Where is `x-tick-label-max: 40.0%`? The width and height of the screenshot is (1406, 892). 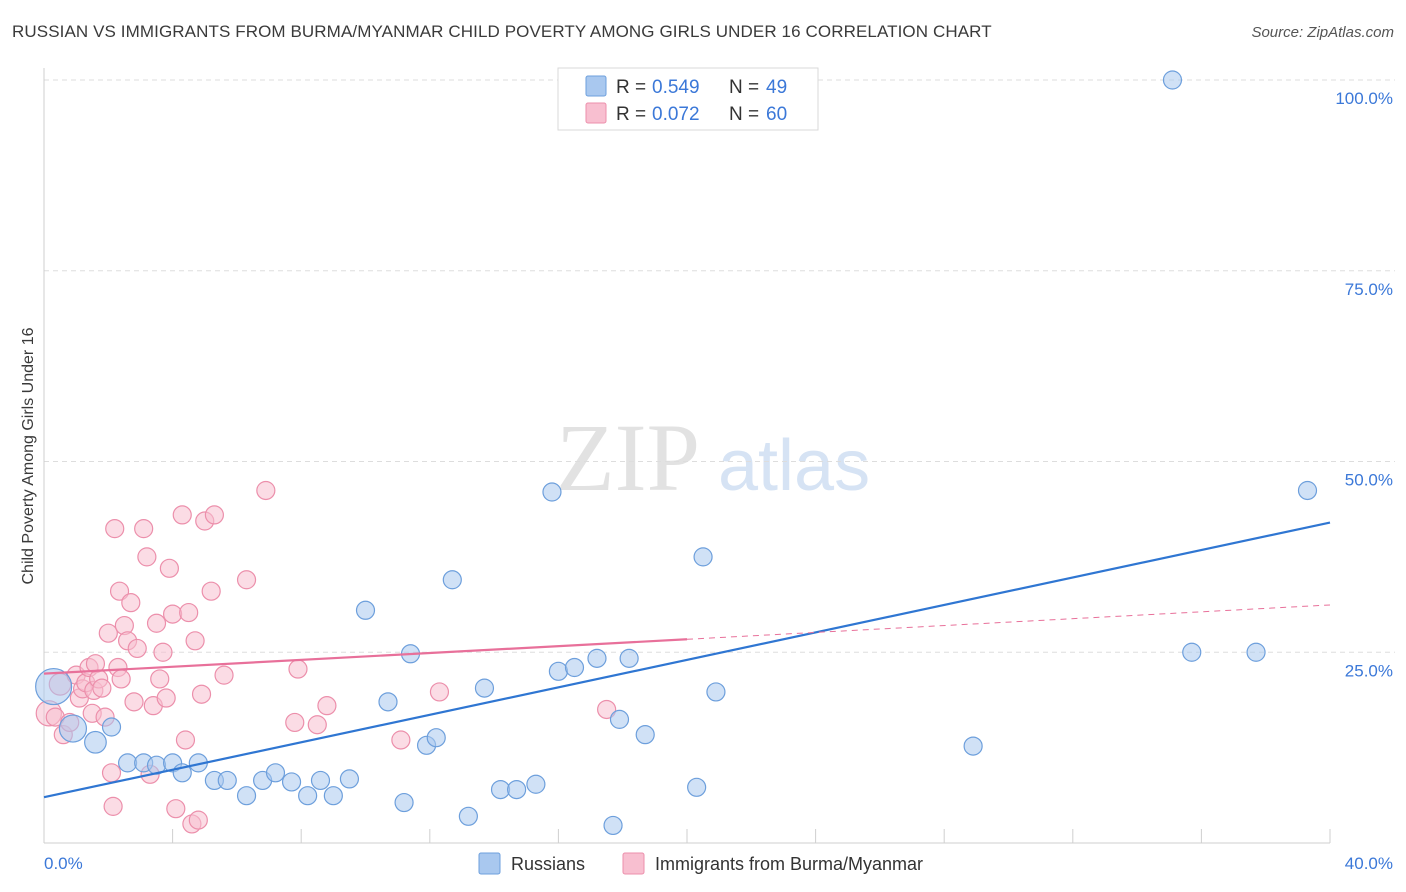
x-tick-label-max: 40.0% is located at coordinates (1369, 863).